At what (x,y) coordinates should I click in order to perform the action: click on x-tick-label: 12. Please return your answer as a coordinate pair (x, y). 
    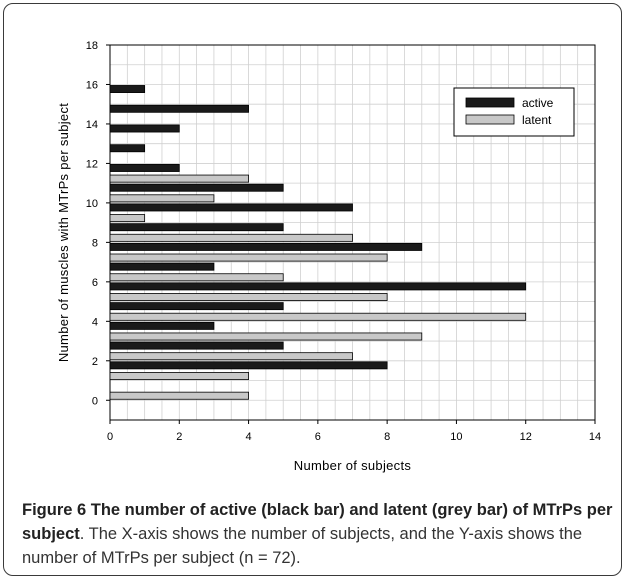
    Looking at the image, I should click on (526, 437).